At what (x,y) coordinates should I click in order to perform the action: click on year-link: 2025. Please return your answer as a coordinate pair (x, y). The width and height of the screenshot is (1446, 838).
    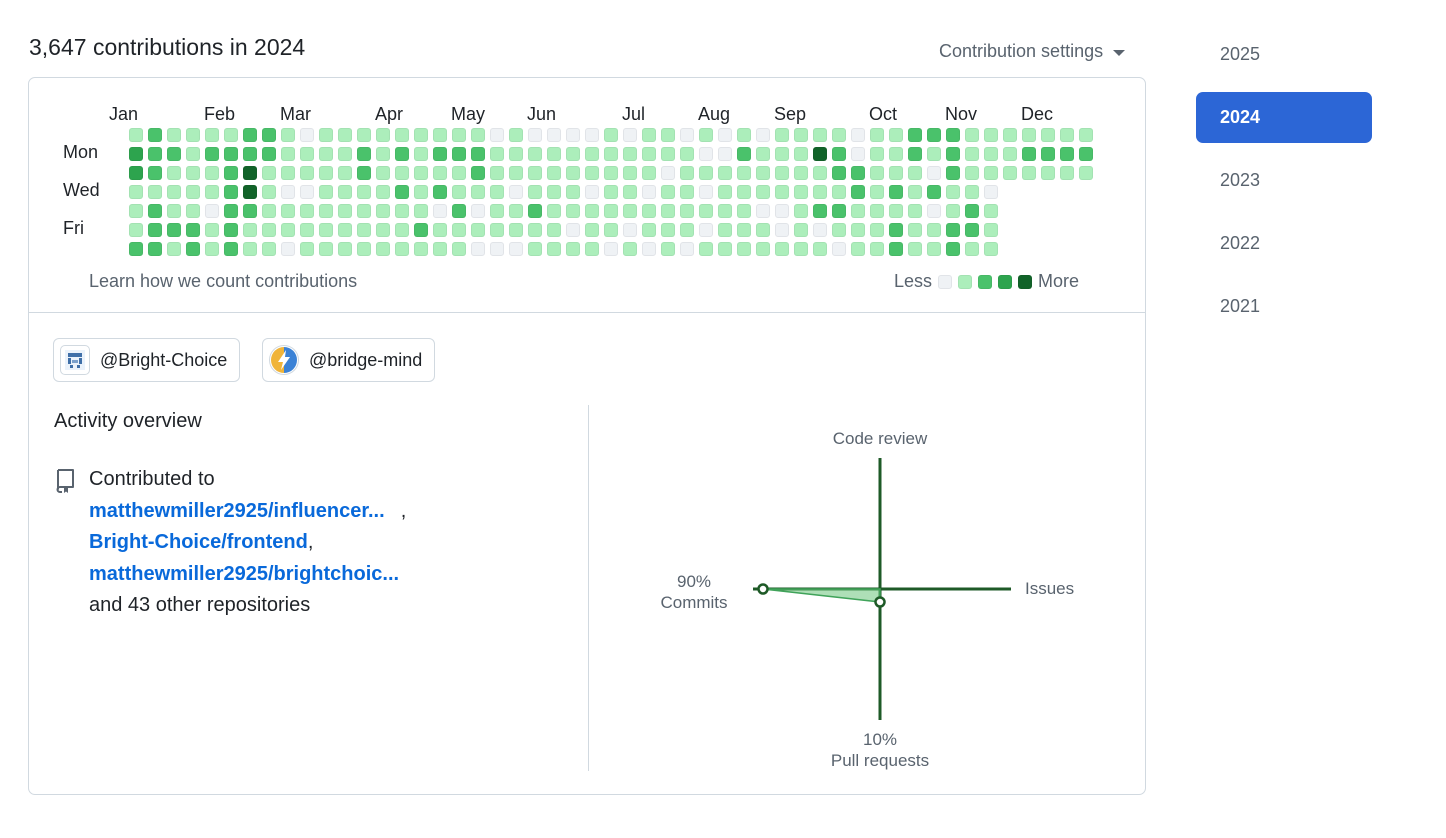
    Looking at the image, I should click on (1240, 54).